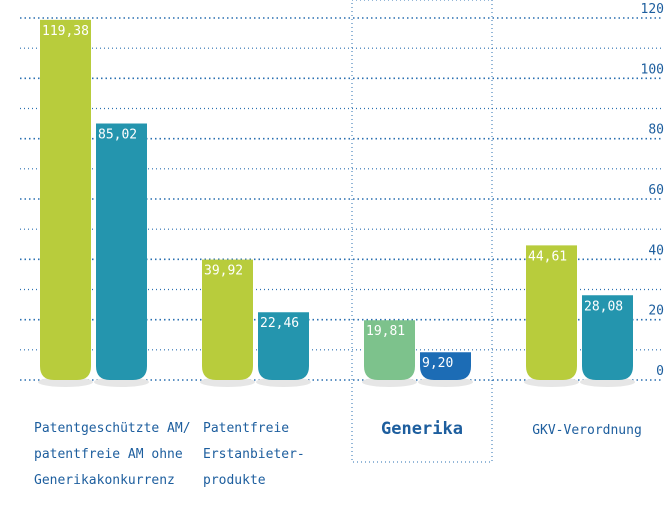 Image resolution: width=668 pixels, height=522 pixels. I want to click on x-tick-label: GKV-Verordnung, so click(587, 430).